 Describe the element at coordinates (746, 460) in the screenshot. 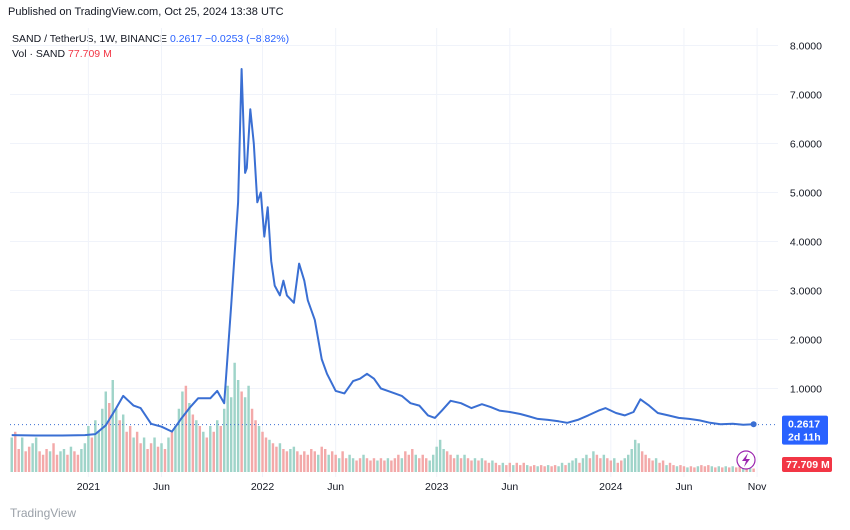

I see `flash-icon` at that location.